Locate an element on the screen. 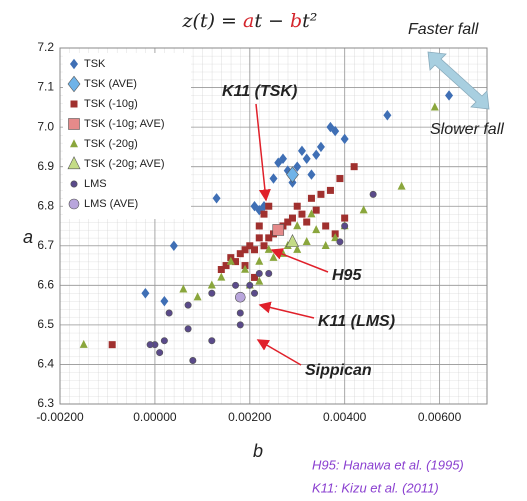 This screenshot has width=527, height=501. annotation: K11 (TSK) is located at coordinates (259, 91).